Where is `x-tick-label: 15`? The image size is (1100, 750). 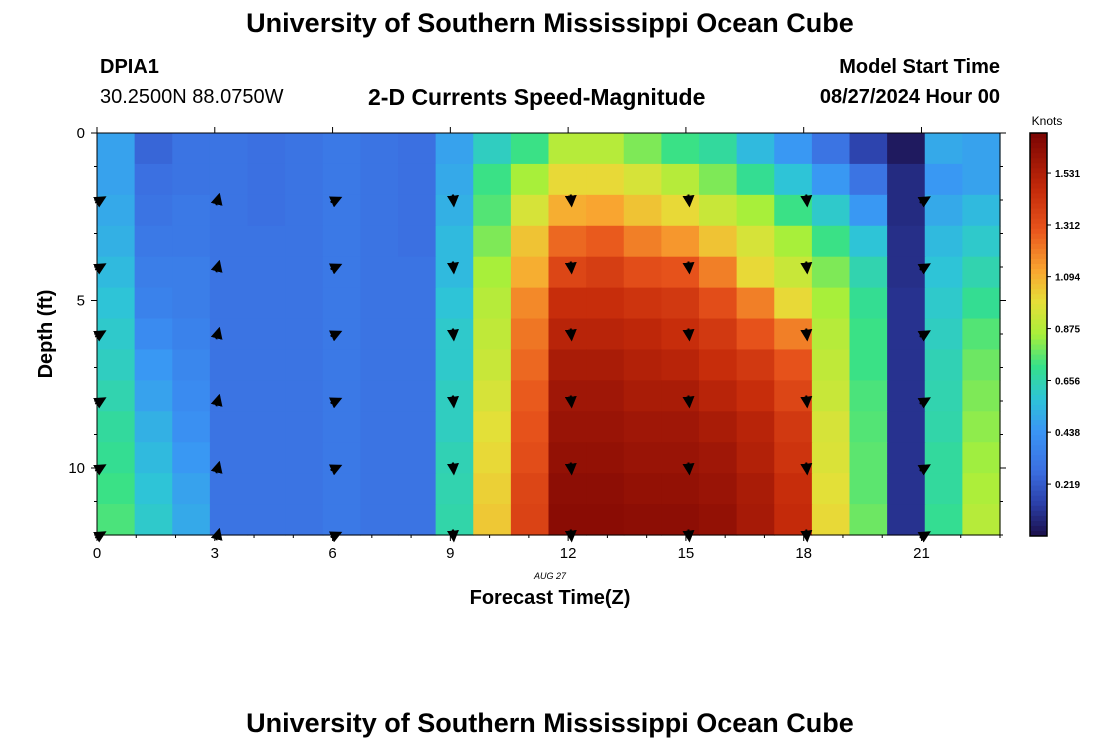 x-tick-label: 15 is located at coordinates (686, 553).